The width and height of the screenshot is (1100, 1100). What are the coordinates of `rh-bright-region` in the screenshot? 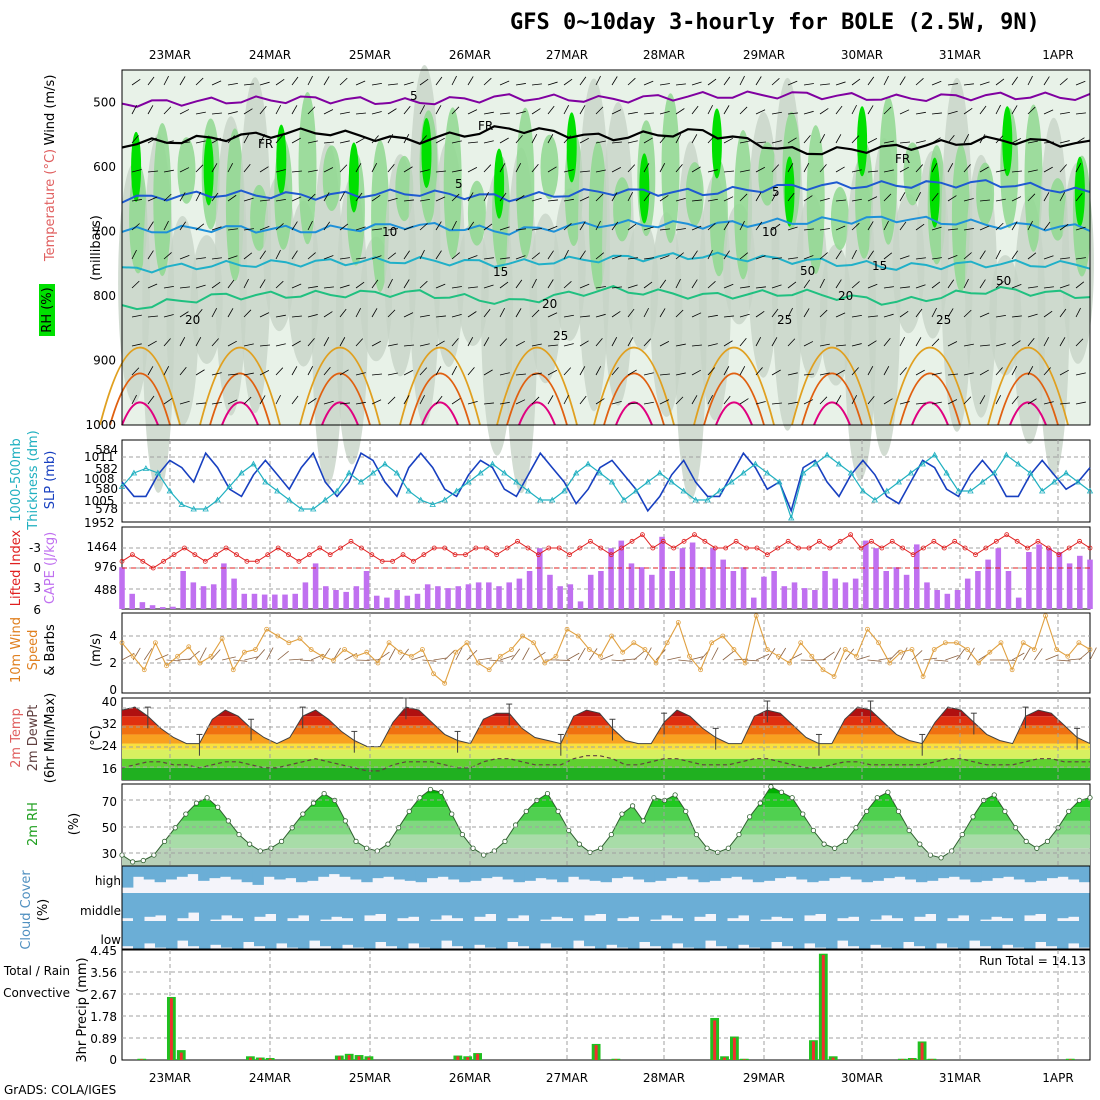 It's located at (571, 147).